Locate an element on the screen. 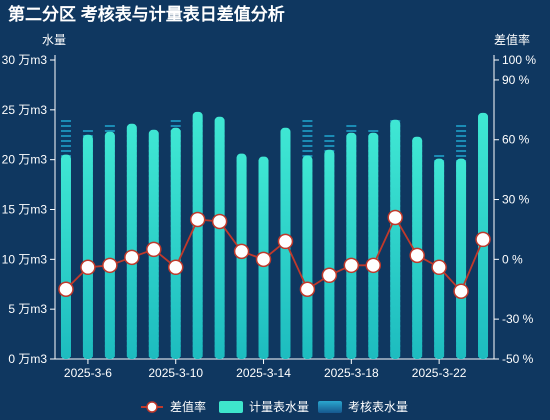 This screenshot has height=420, width=550. x-tick-label: 2025-3-18 is located at coordinates (351, 373).